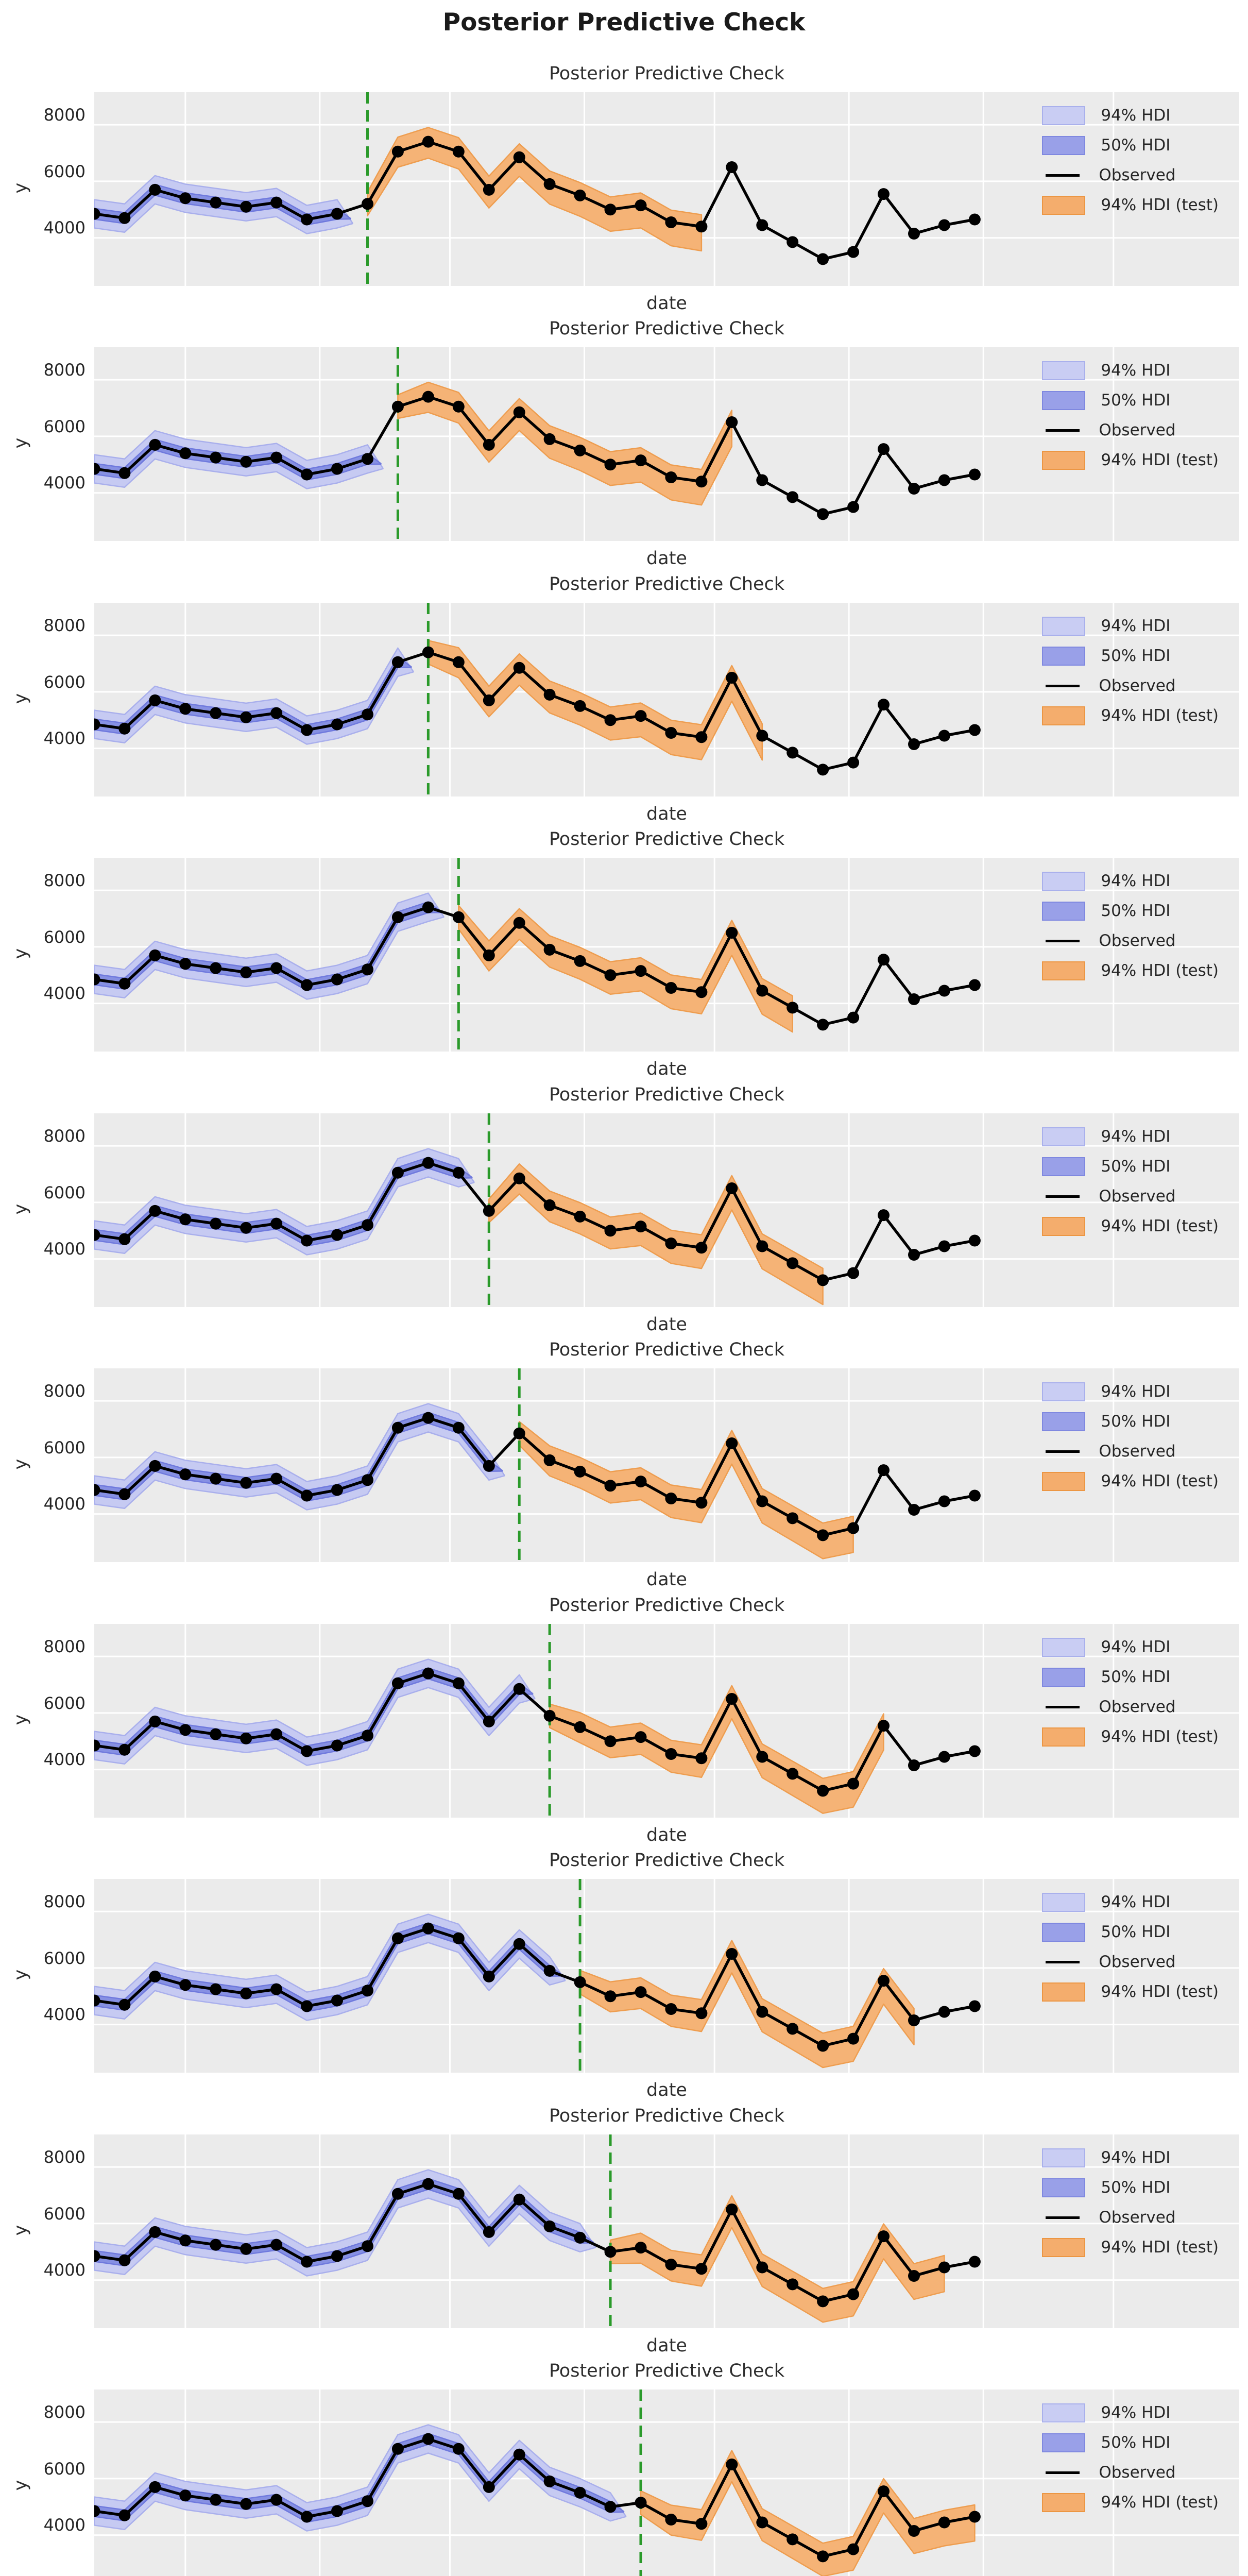 This screenshot has height=2576, width=1248. I want to click on x-axis-label: date, so click(666, 303).